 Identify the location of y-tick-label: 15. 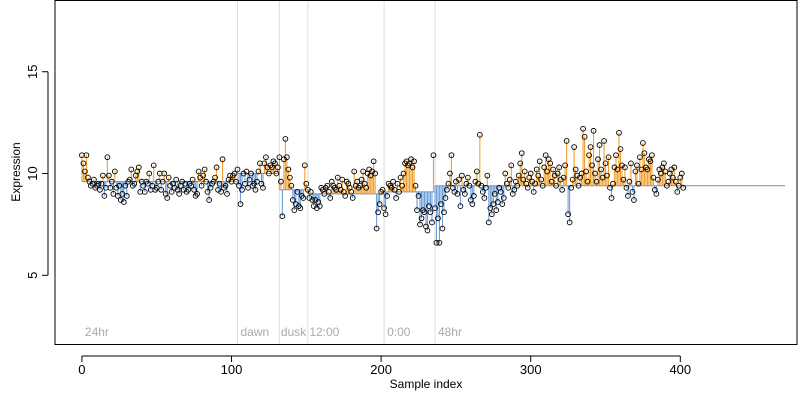
(32, 72).